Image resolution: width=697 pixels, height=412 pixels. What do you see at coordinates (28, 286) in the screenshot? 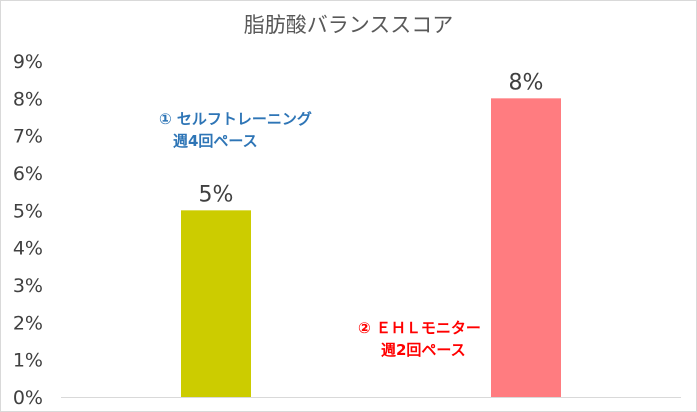
I see `y-tick-label: 3%` at bounding box center [28, 286].